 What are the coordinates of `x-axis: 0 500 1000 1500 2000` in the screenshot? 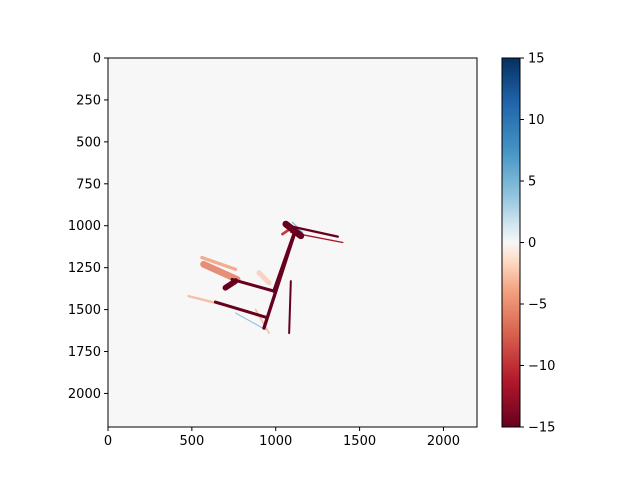 It's located at (282, 438).